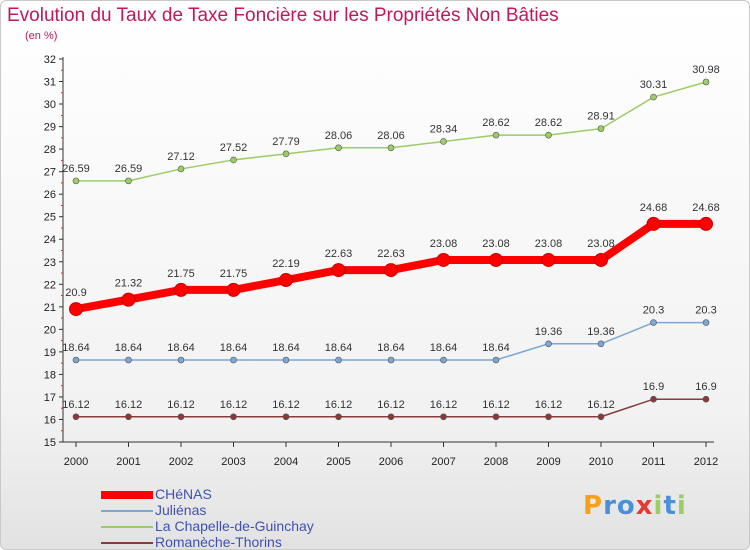 The height and width of the screenshot is (550, 750). What do you see at coordinates (286, 142) in the screenshot?
I see `data-label-la-chapelle-de-guinchay: 27.79` at bounding box center [286, 142].